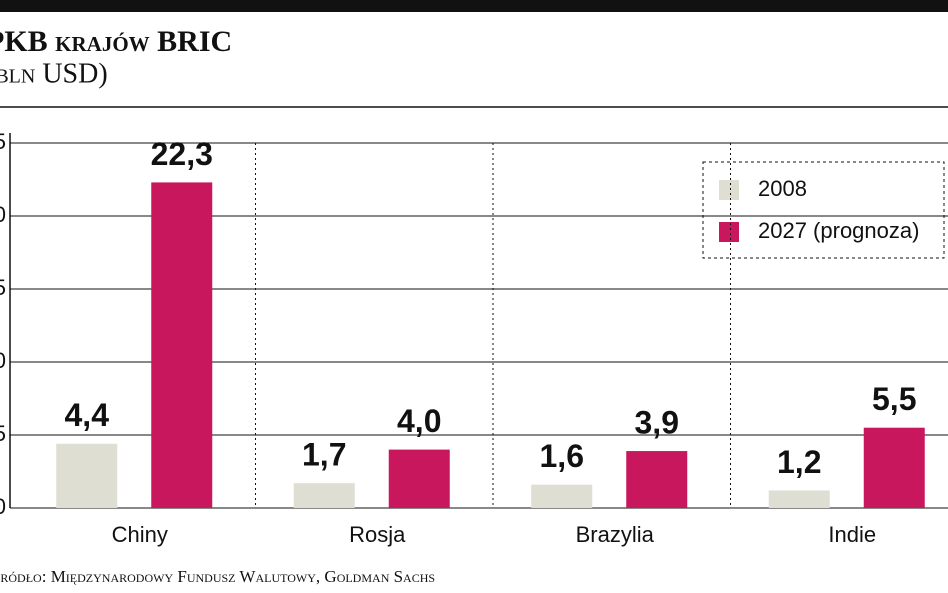  I want to click on x-tick-label: Brazylia, so click(615, 534).